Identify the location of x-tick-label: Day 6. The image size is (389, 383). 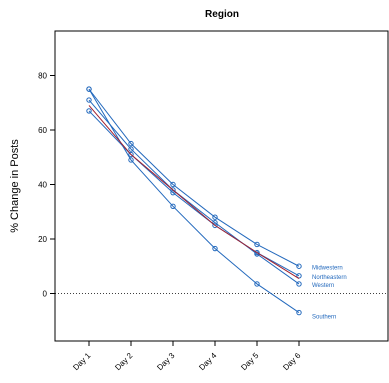
(292, 362).